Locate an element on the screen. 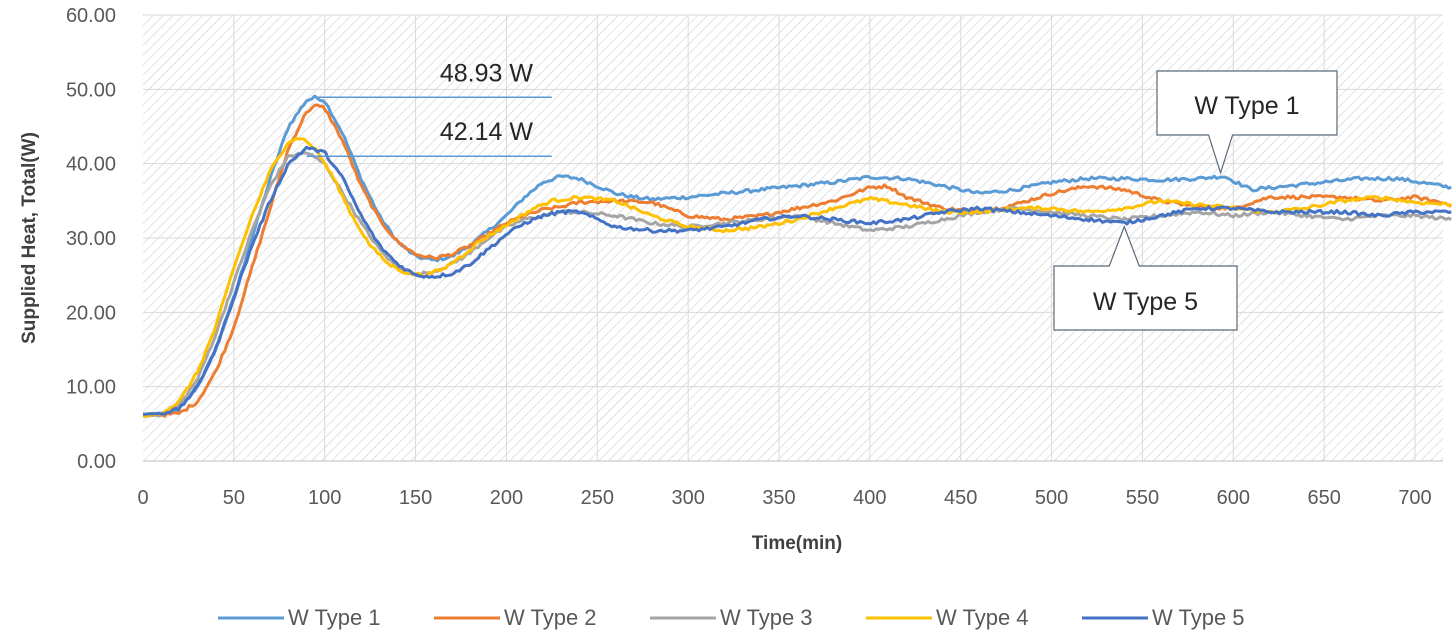  x-tick-label: 200 is located at coordinates (506, 498).